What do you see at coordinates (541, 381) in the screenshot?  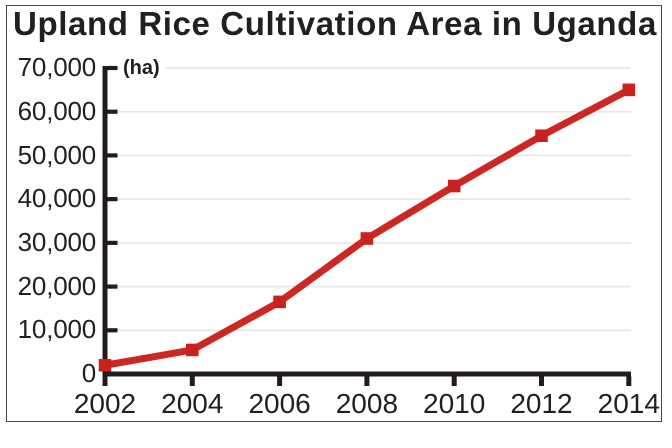 I see `x-tick-2012` at bounding box center [541, 381].